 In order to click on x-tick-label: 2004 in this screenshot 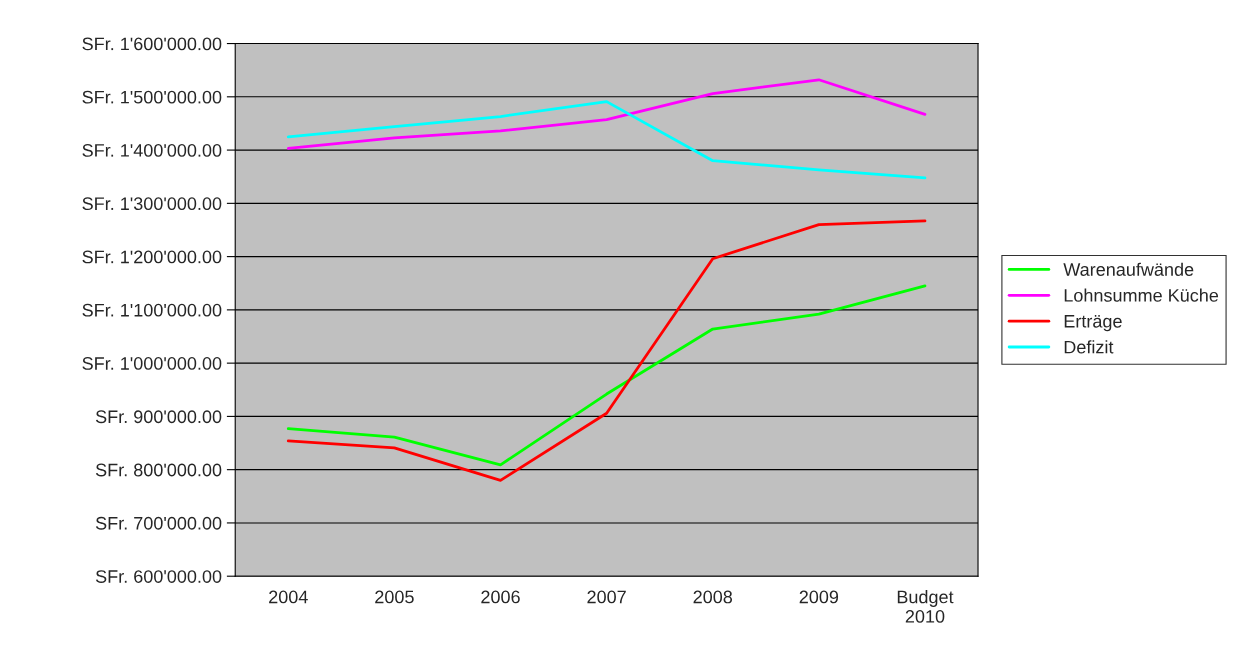, I will do `click(288, 597)`.